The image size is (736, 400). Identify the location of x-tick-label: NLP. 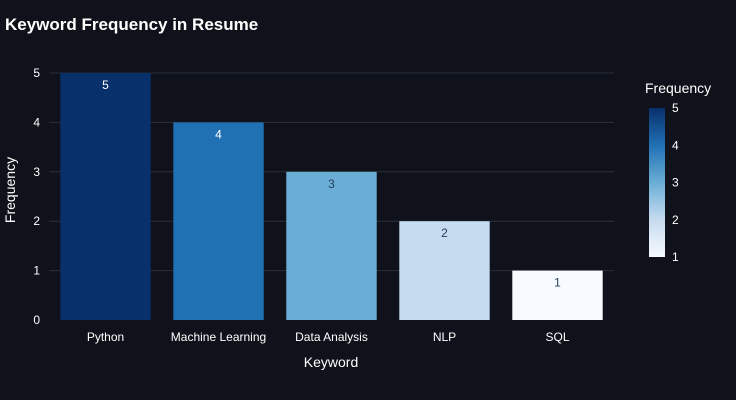
(444, 337).